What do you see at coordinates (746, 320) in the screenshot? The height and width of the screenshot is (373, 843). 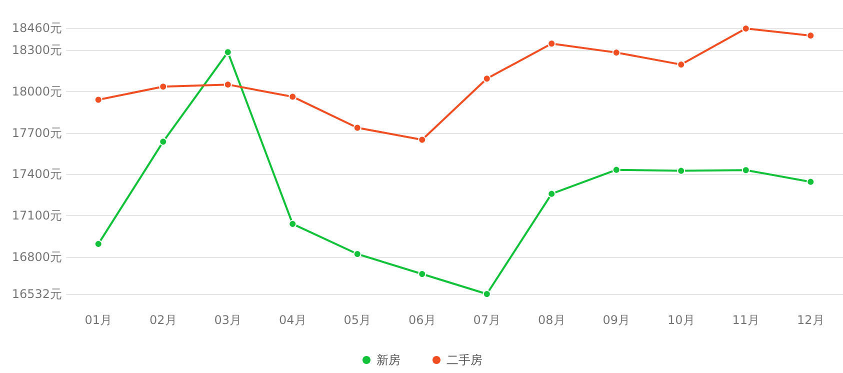 I see `x-tick-label: 11月` at bounding box center [746, 320].